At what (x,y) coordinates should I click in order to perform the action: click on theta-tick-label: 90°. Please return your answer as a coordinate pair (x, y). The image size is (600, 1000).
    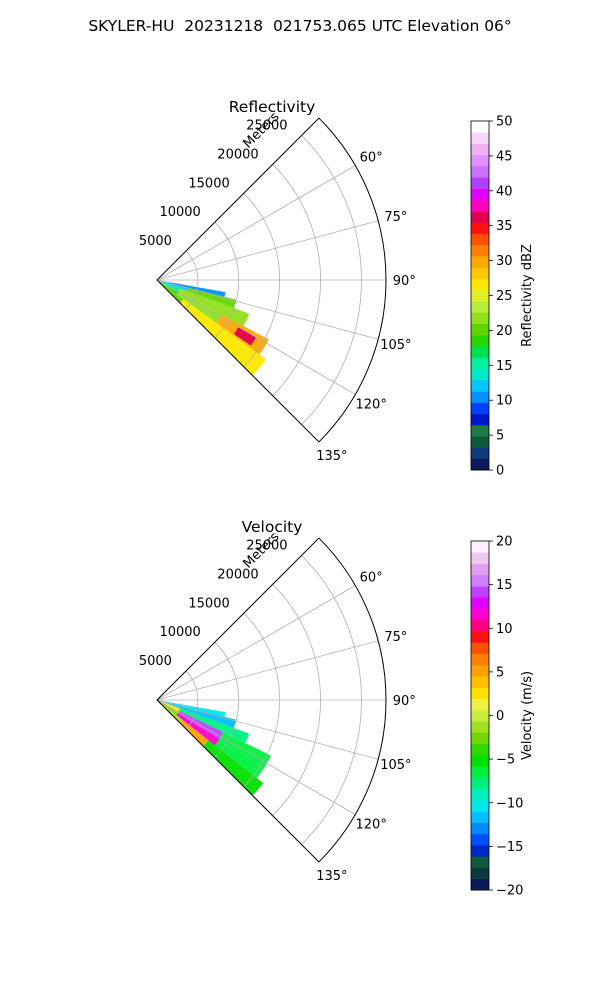
    Looking at the image, I should click on (404, 701).